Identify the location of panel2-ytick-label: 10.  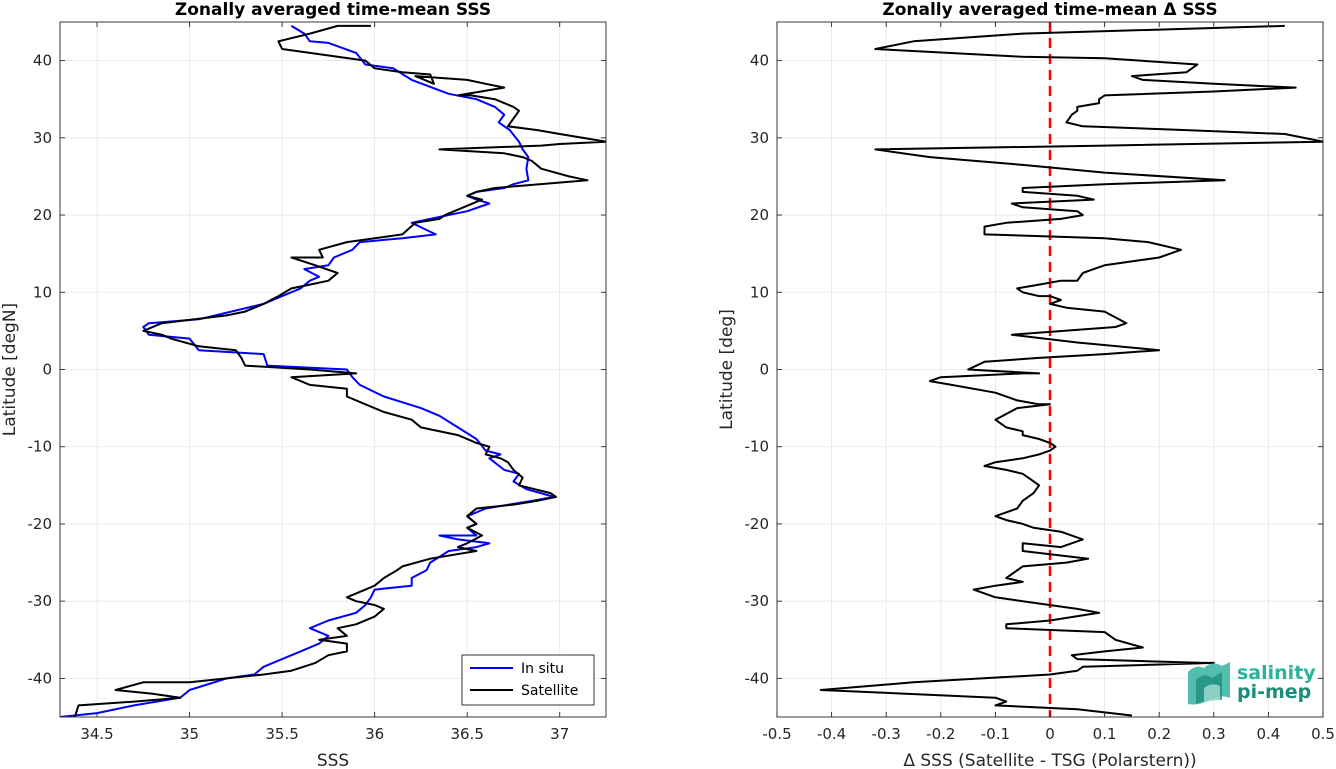
(759, 292).